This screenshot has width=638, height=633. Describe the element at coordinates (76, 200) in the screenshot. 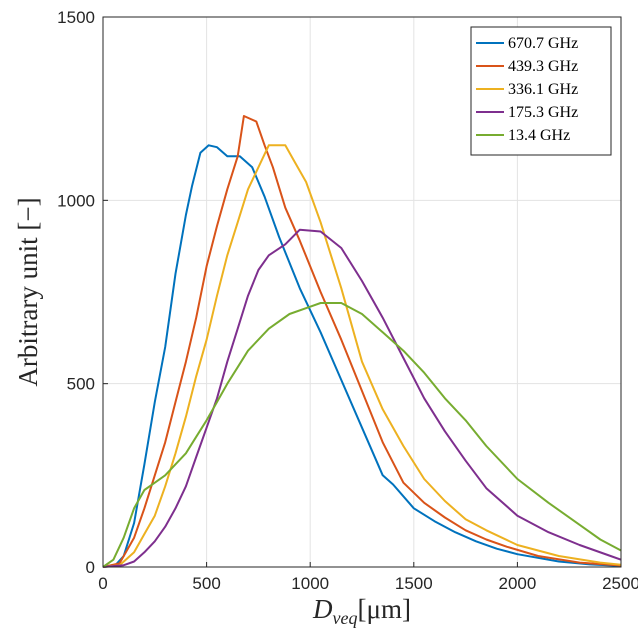

I see `y-tick-label: 1000` at that location.